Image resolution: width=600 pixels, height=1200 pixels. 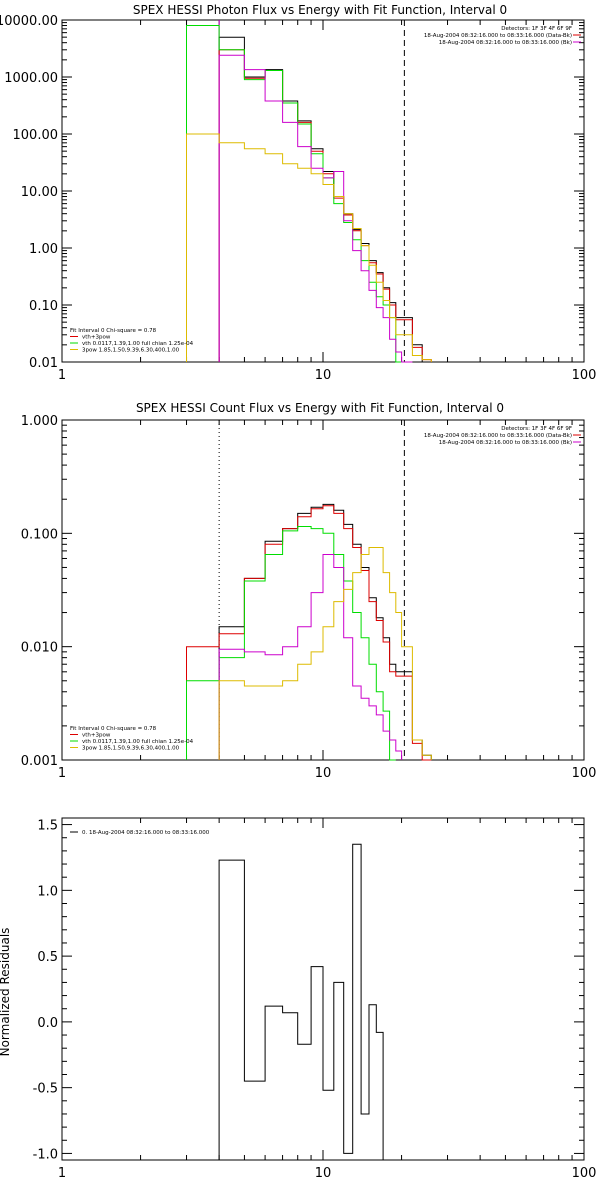 What do you see at coordinates (47, 957) in the screenshot?
I see `y-tick-label: 0.5` at bounding box center [47, 957].